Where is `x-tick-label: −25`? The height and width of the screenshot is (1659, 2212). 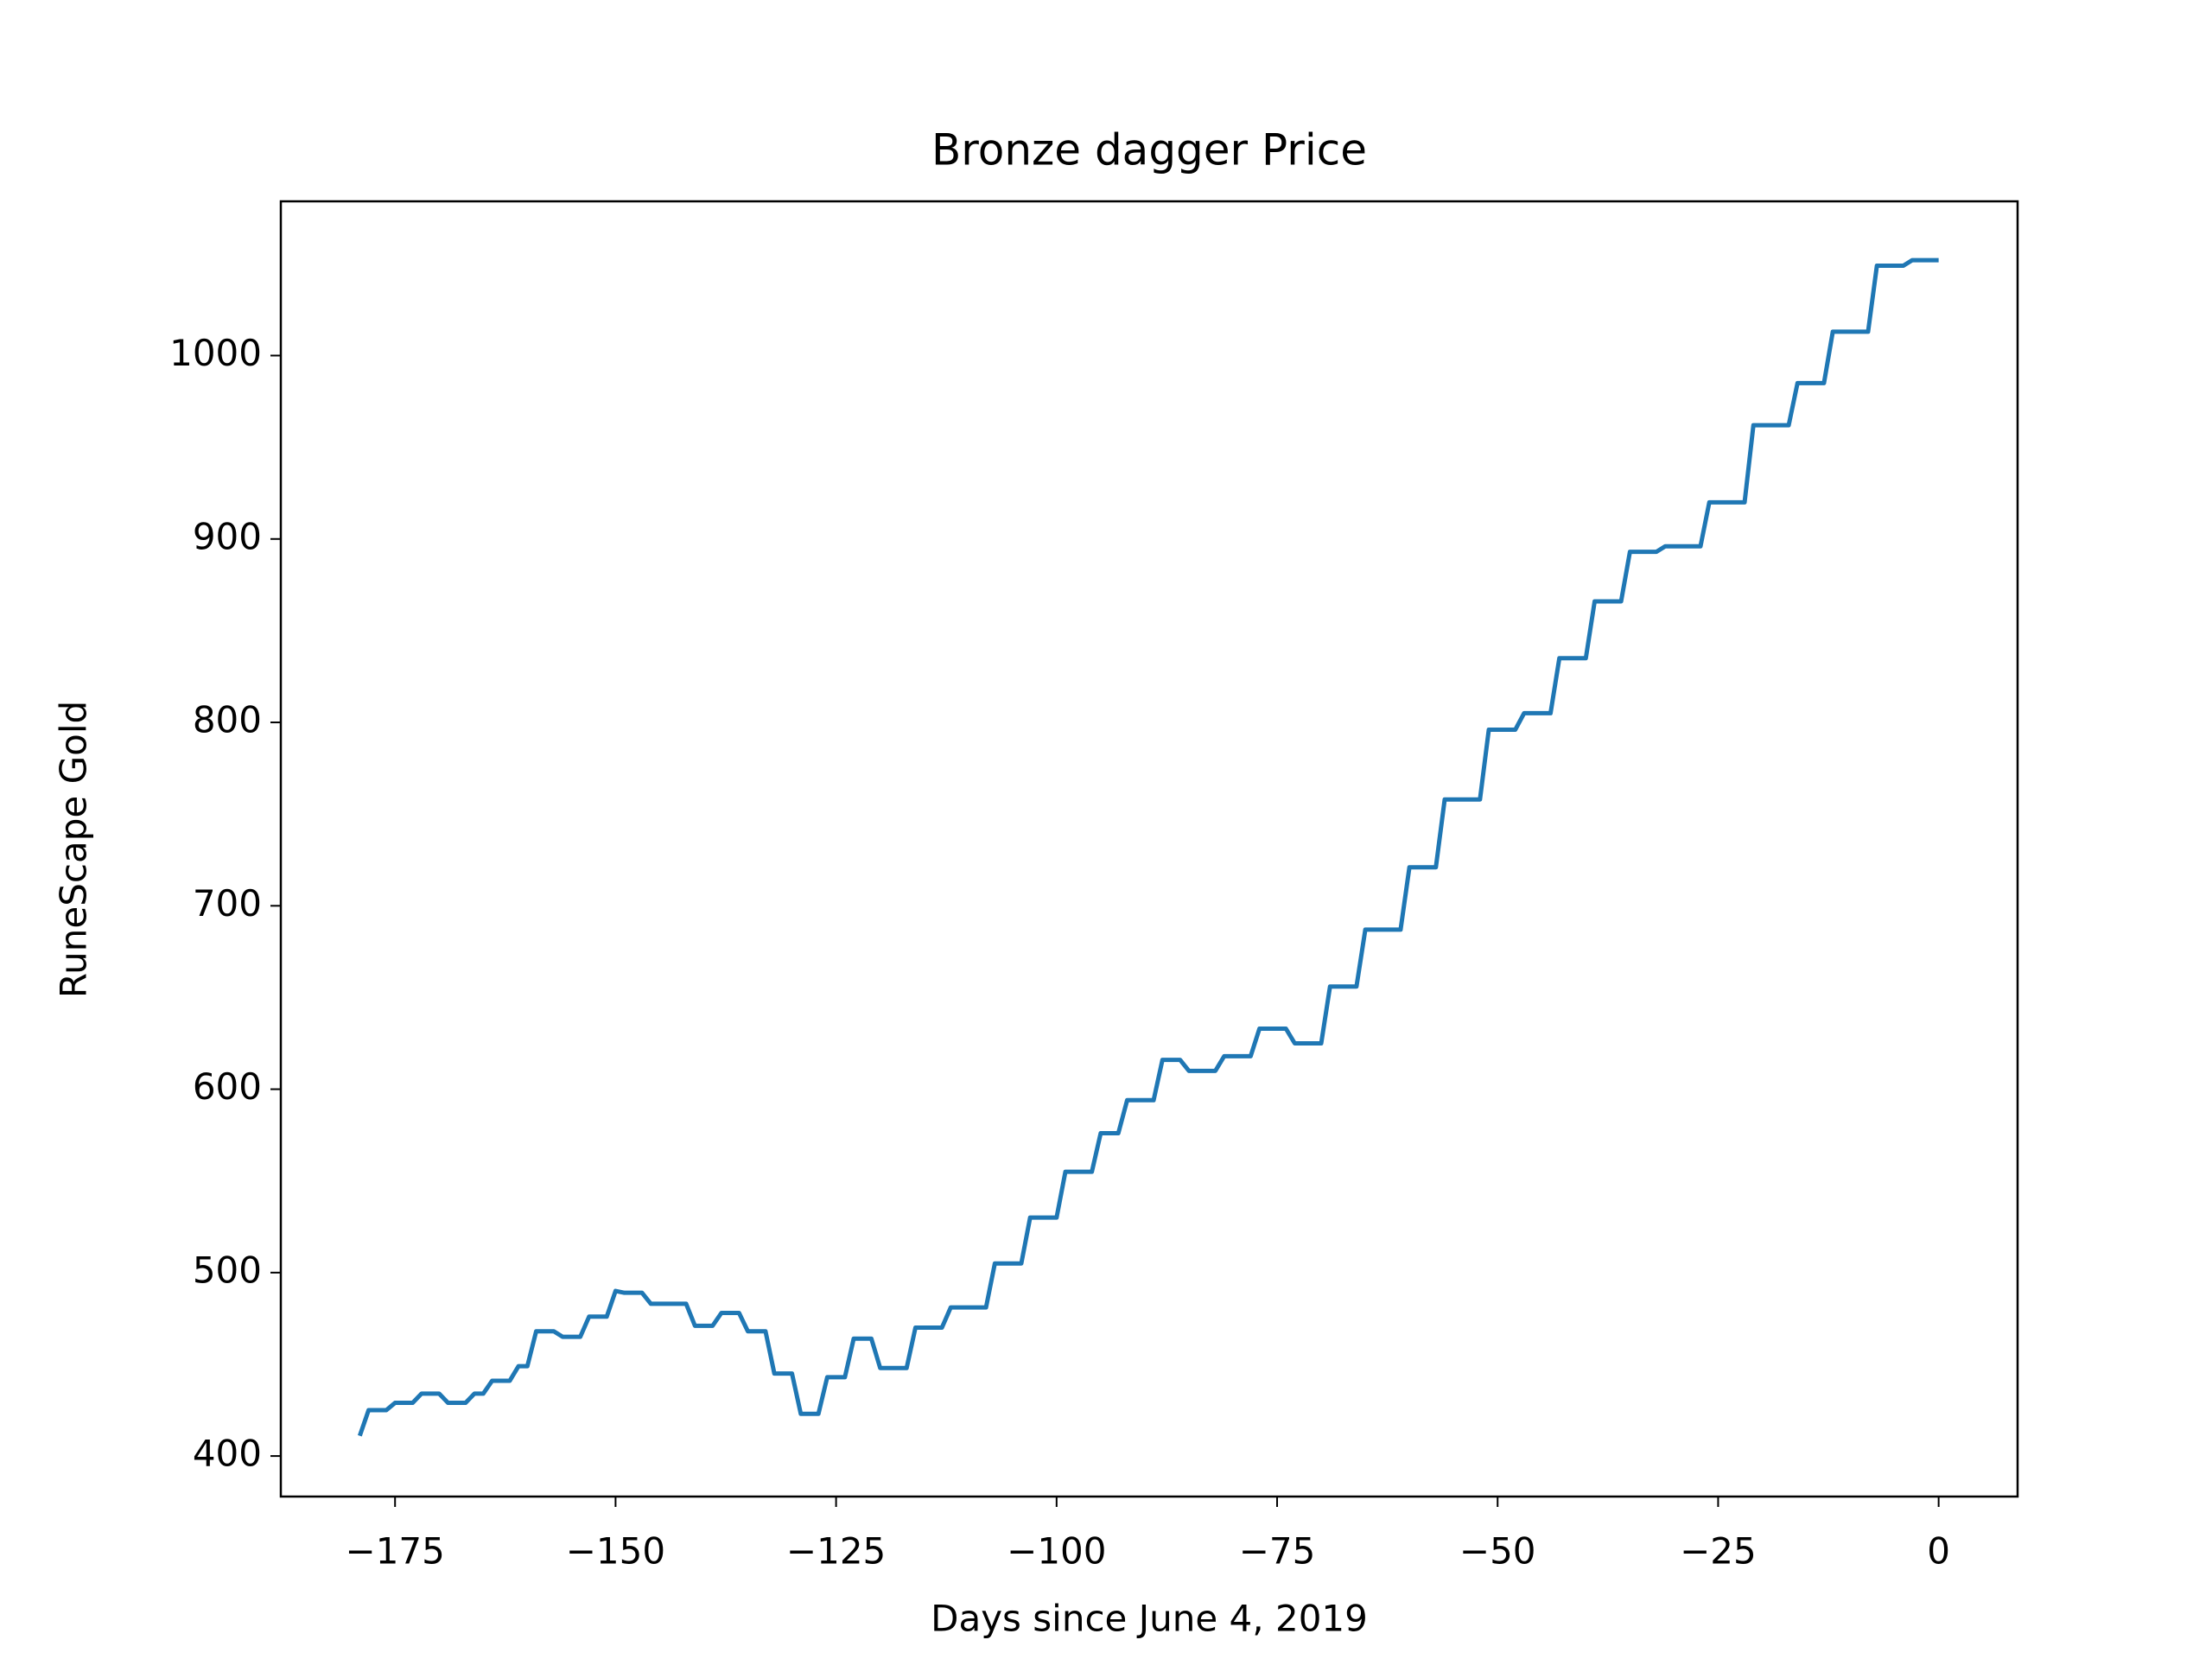
x-tick-label: −25 is located at coordinates (1718, 1551).